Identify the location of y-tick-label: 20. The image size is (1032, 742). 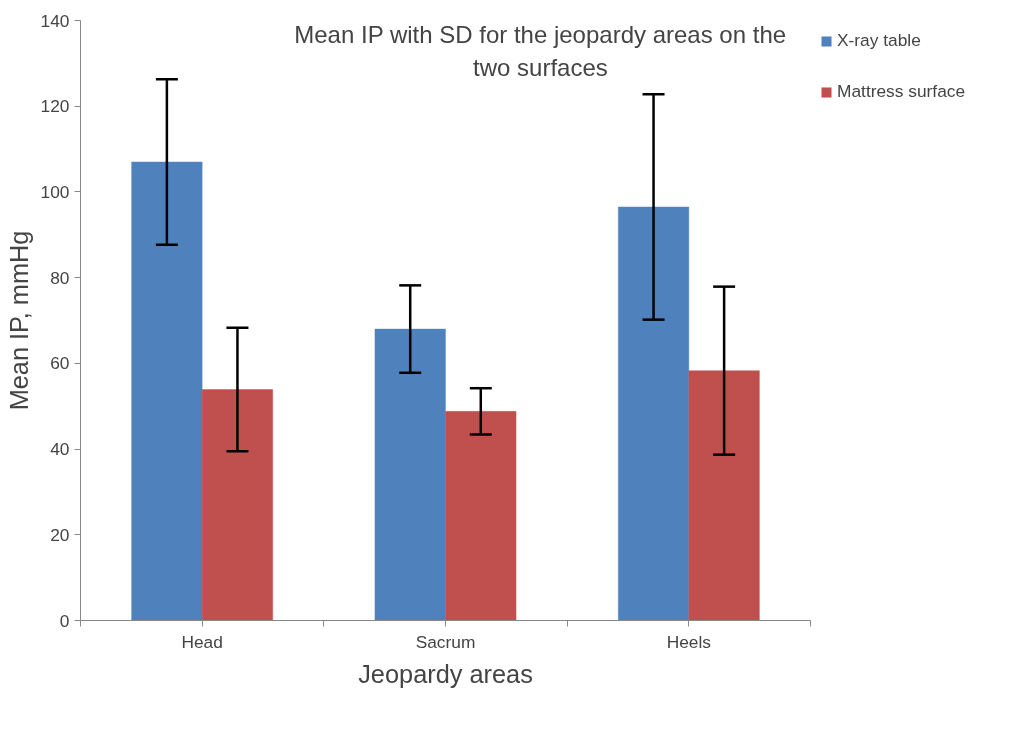
(60, 534).